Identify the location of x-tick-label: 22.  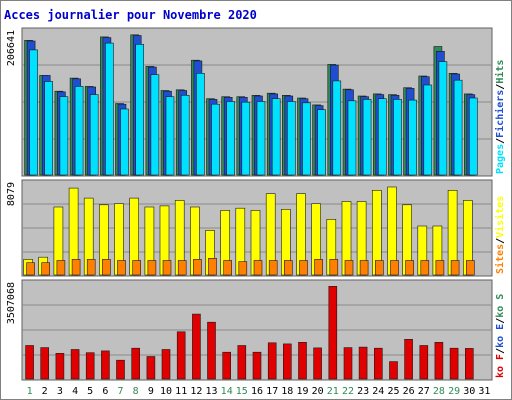
(348, 391).